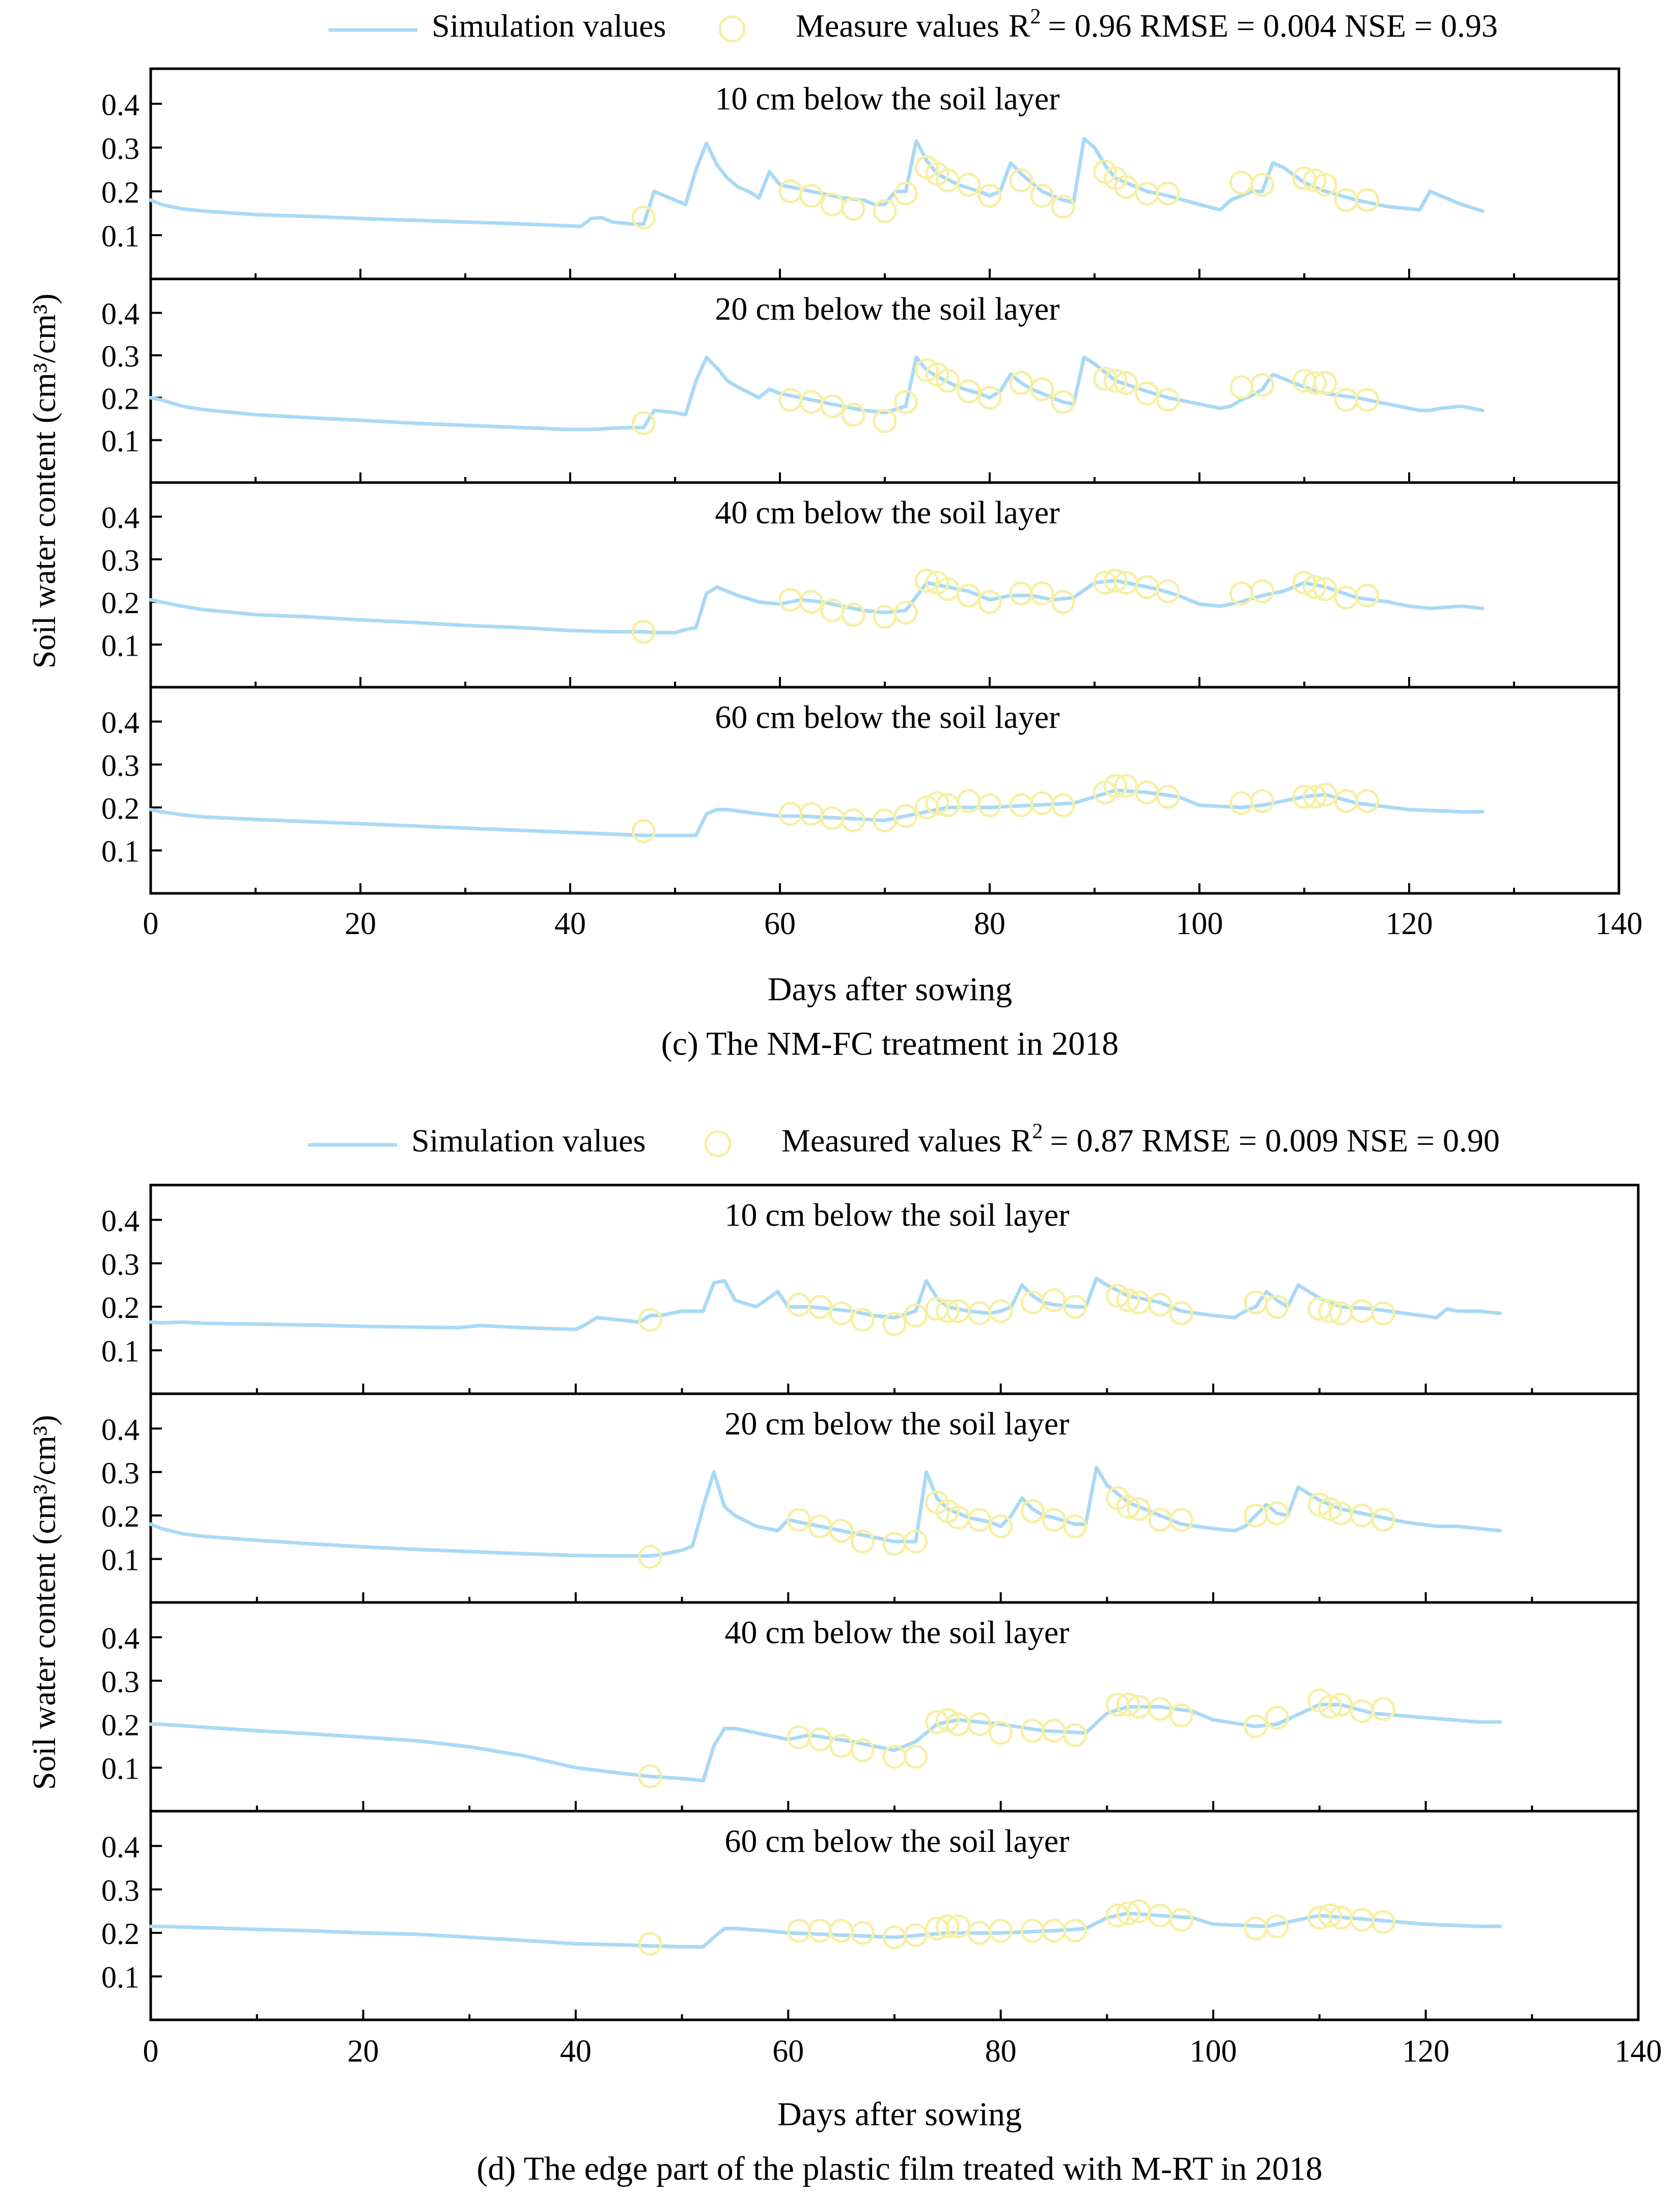 The width and height of the screenshot is (1680, 2197). I want to click on y-tick-label: 0.3, so click(120, 356).